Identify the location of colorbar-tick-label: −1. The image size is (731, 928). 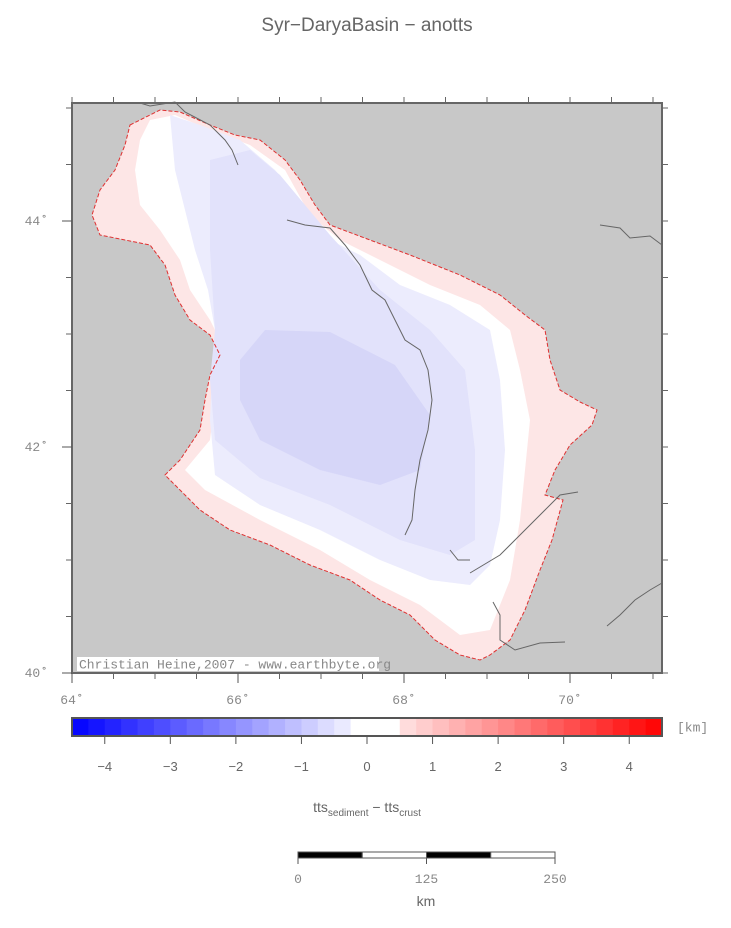
(301, 766).